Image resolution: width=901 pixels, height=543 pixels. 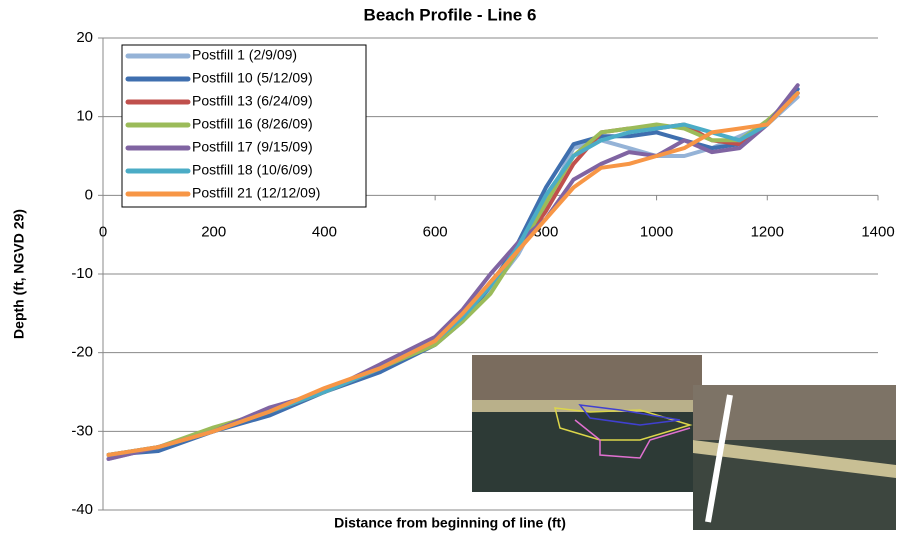 I want to click on legend-label: Postfill 18 (10/6/09), so click(x=252, y=170).